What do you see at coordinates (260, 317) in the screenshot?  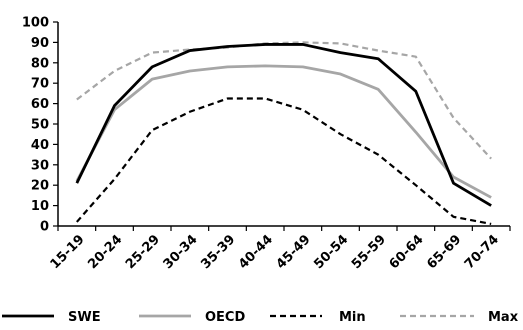 I see `legend: SWE OECD Min Max` at bounding box center [260, 317].